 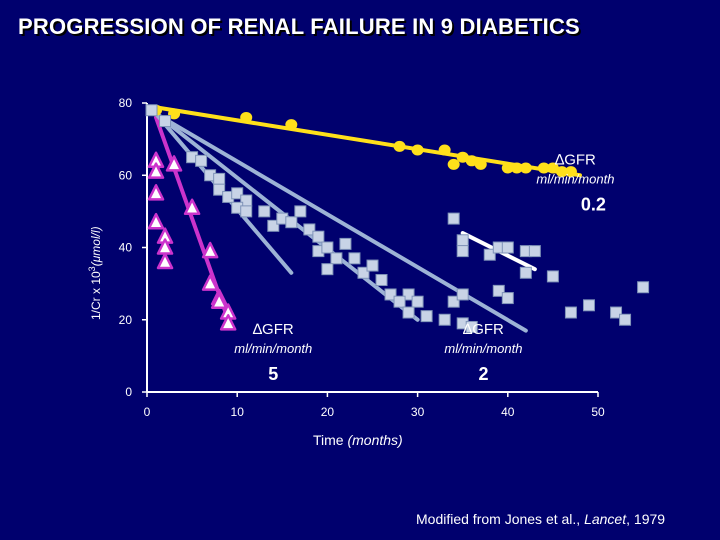 What do you see at coordinates (147, 412) in the screenshot?
I see `x-tick-label: 0` at bounding box center [147, 412].